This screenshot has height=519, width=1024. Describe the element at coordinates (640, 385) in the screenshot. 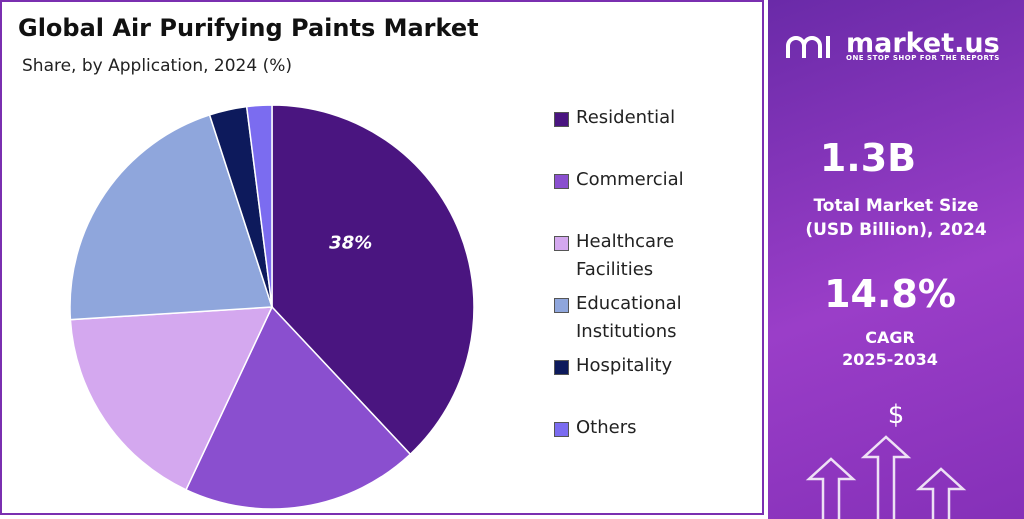

I see `legend-item: Hospitality` at that location.